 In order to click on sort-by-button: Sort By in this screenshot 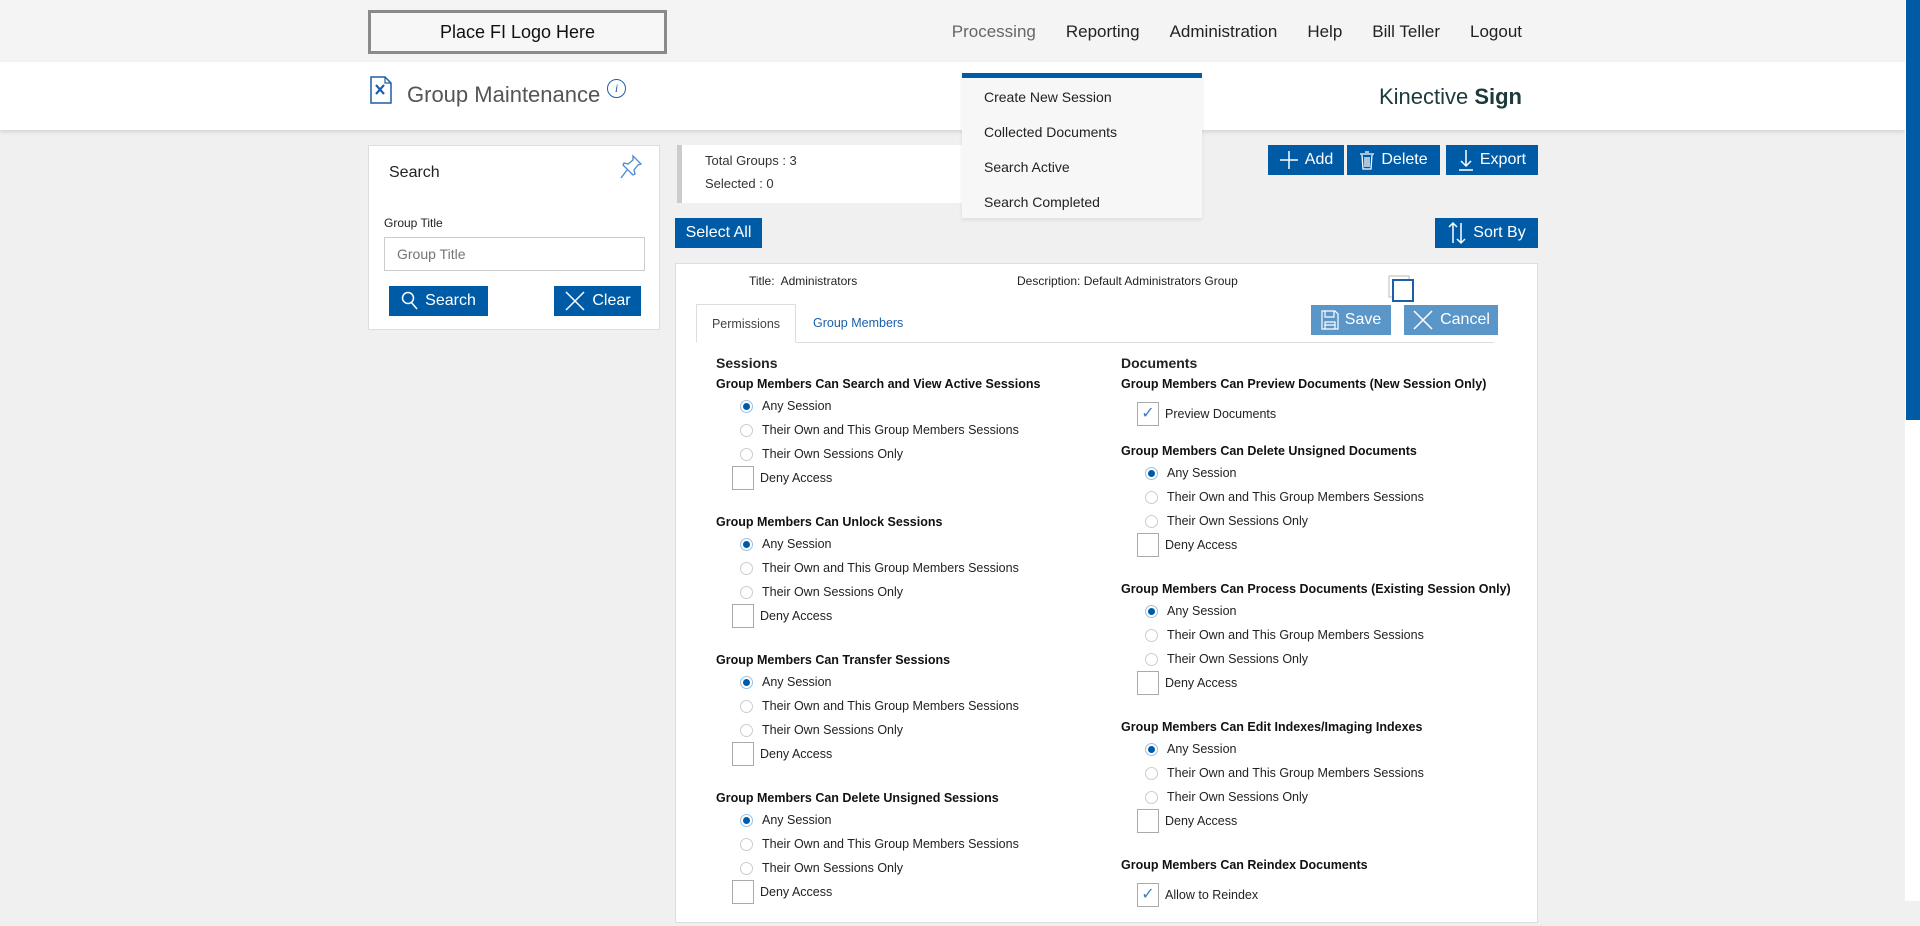, I will do `click(1486, 233)`.